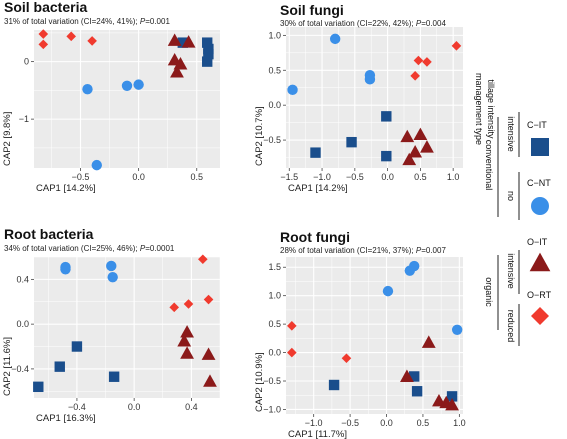  What do you see at coordinates (511, 326) in the screenshot?
I see `legend-level-reduced: reduced` at bounding box center [511, 326].